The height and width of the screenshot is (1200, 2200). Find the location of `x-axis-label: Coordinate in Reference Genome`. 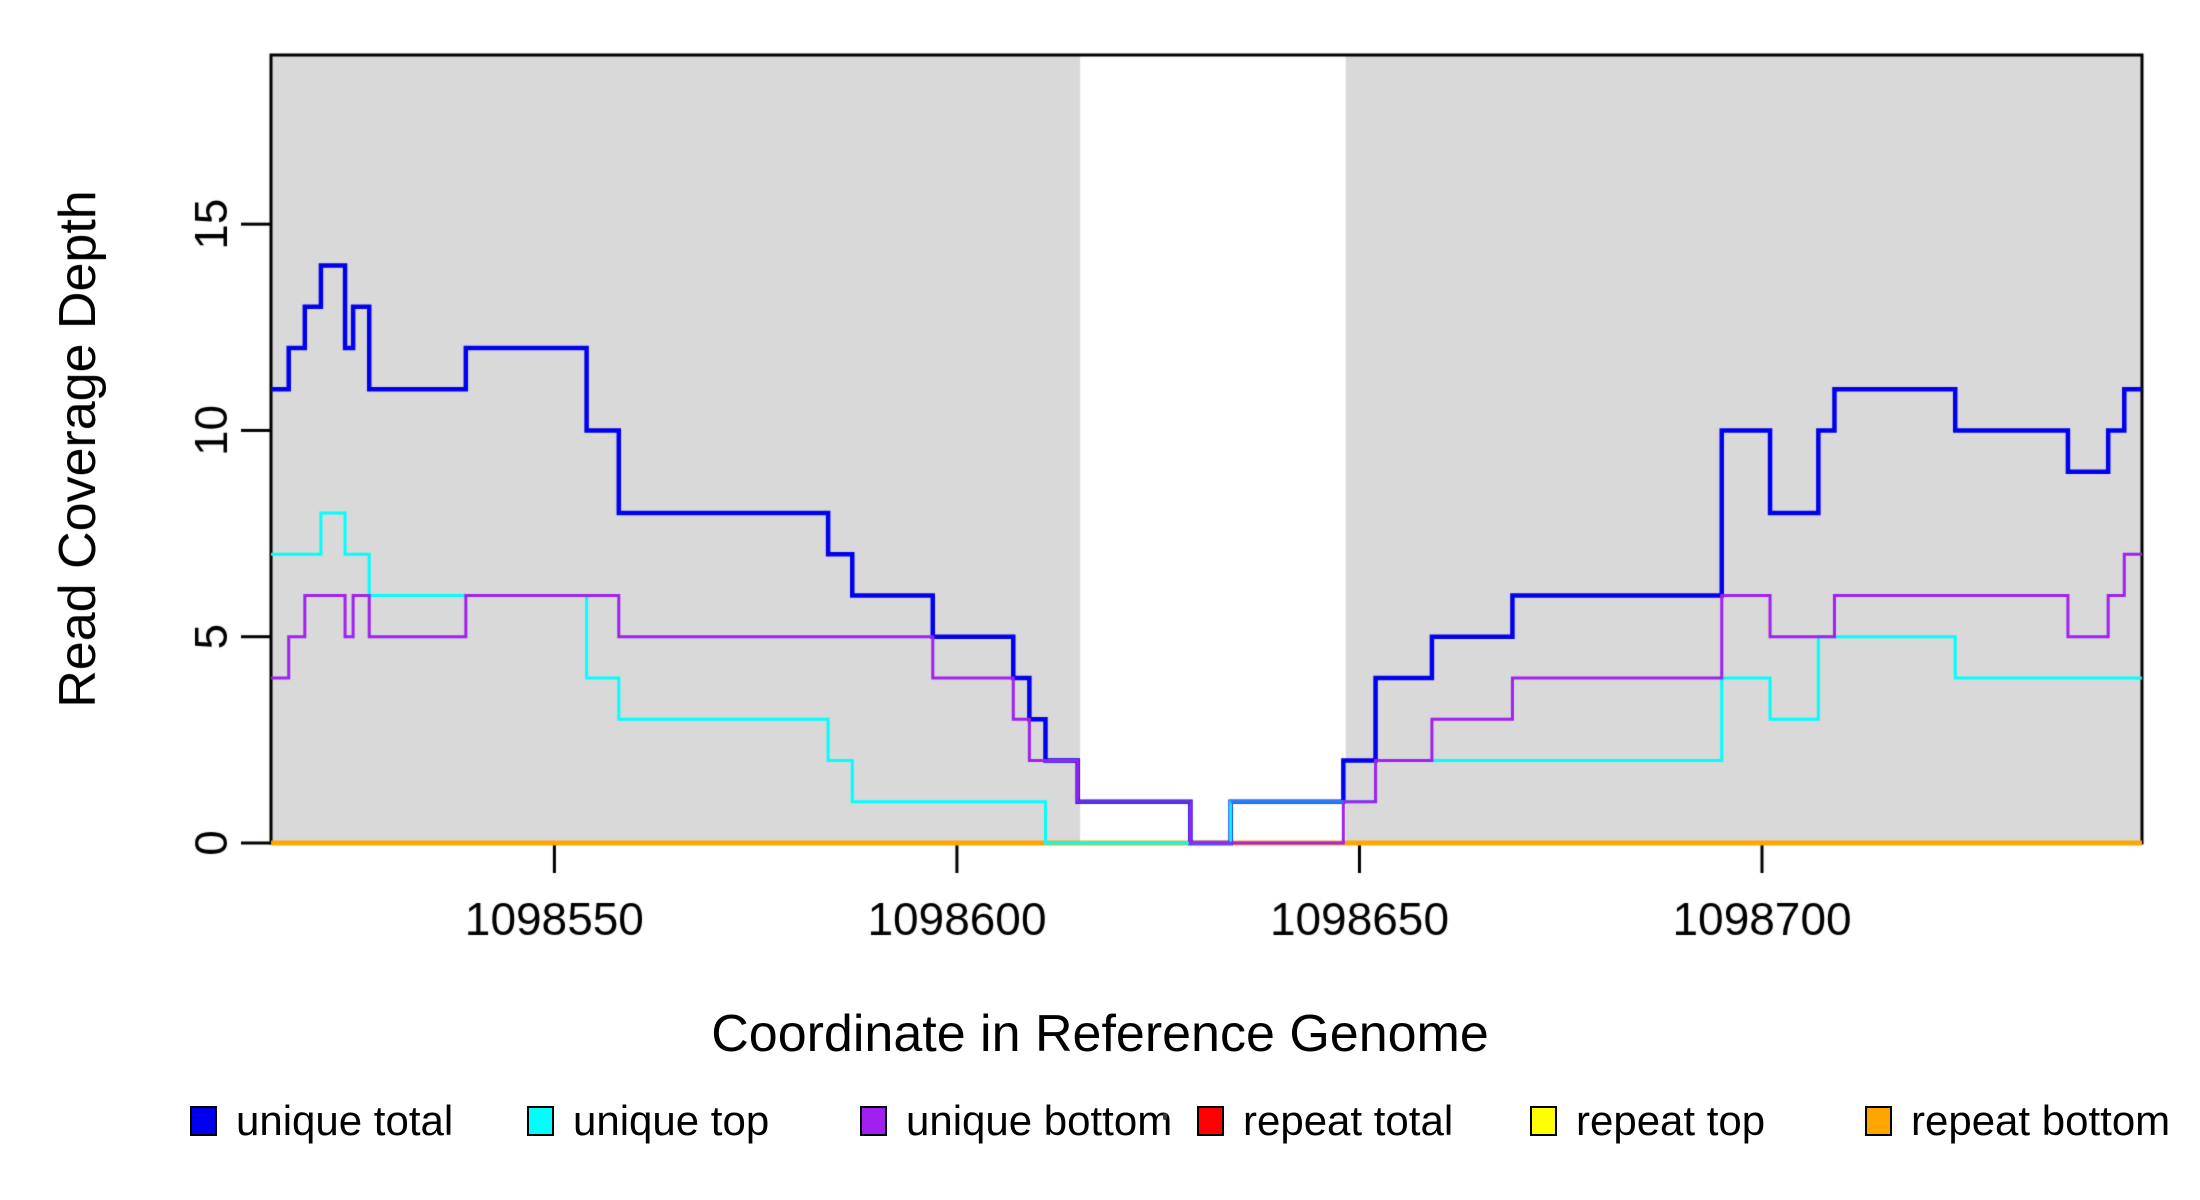

x-axis-label: Coordinate in Reference Genome is located at coordinates (1100, 1034).